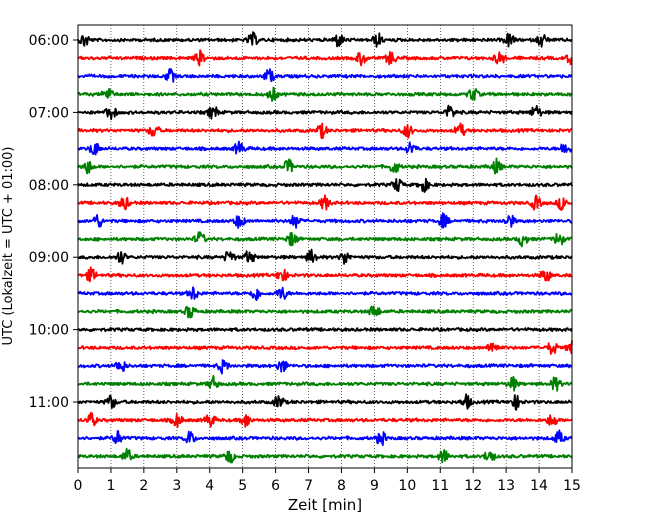  What do you see at coordinates (539, 486) in the screenshot?
I see `x-tick-label: 14` at bounding box center [539, 486].